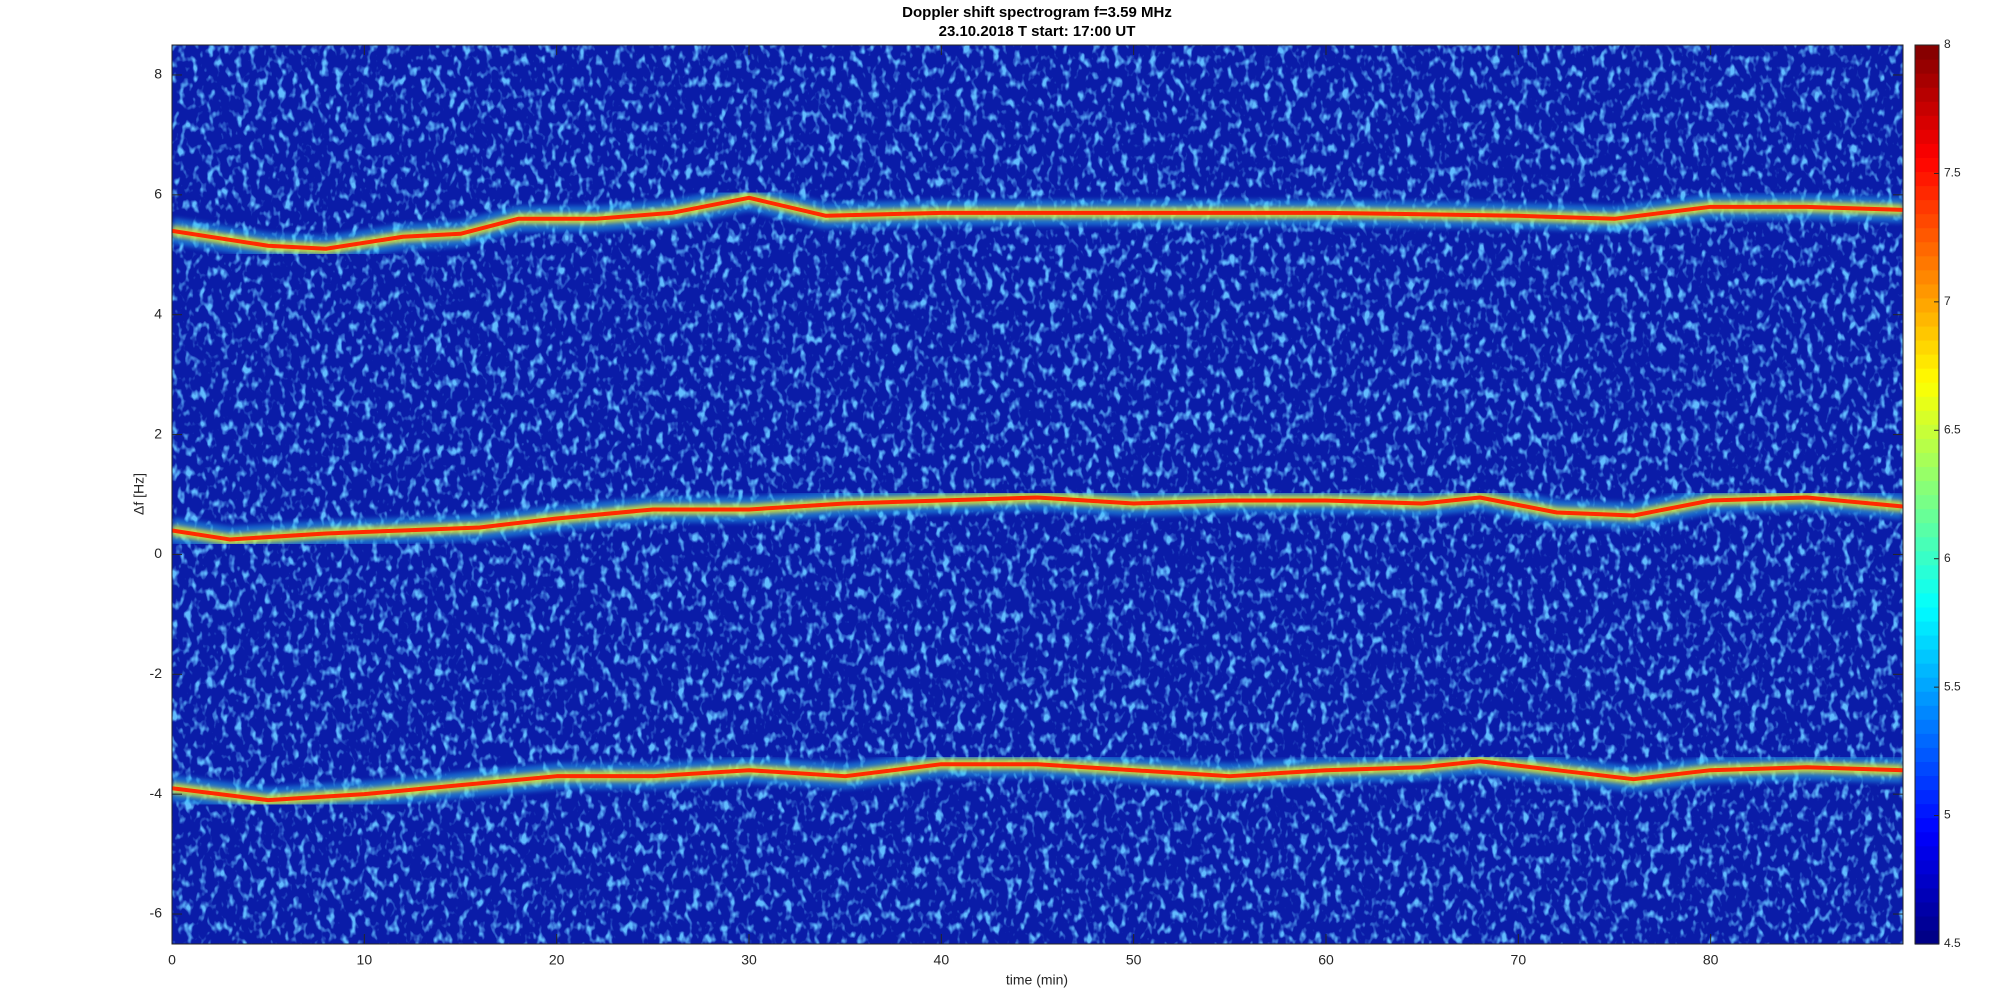 Image resolution: width=2000 pixels, height=1003 pixels. I want to click on chart-title: Doppler shift spectrogram f=3.59 MHz, so click(1037, 12).